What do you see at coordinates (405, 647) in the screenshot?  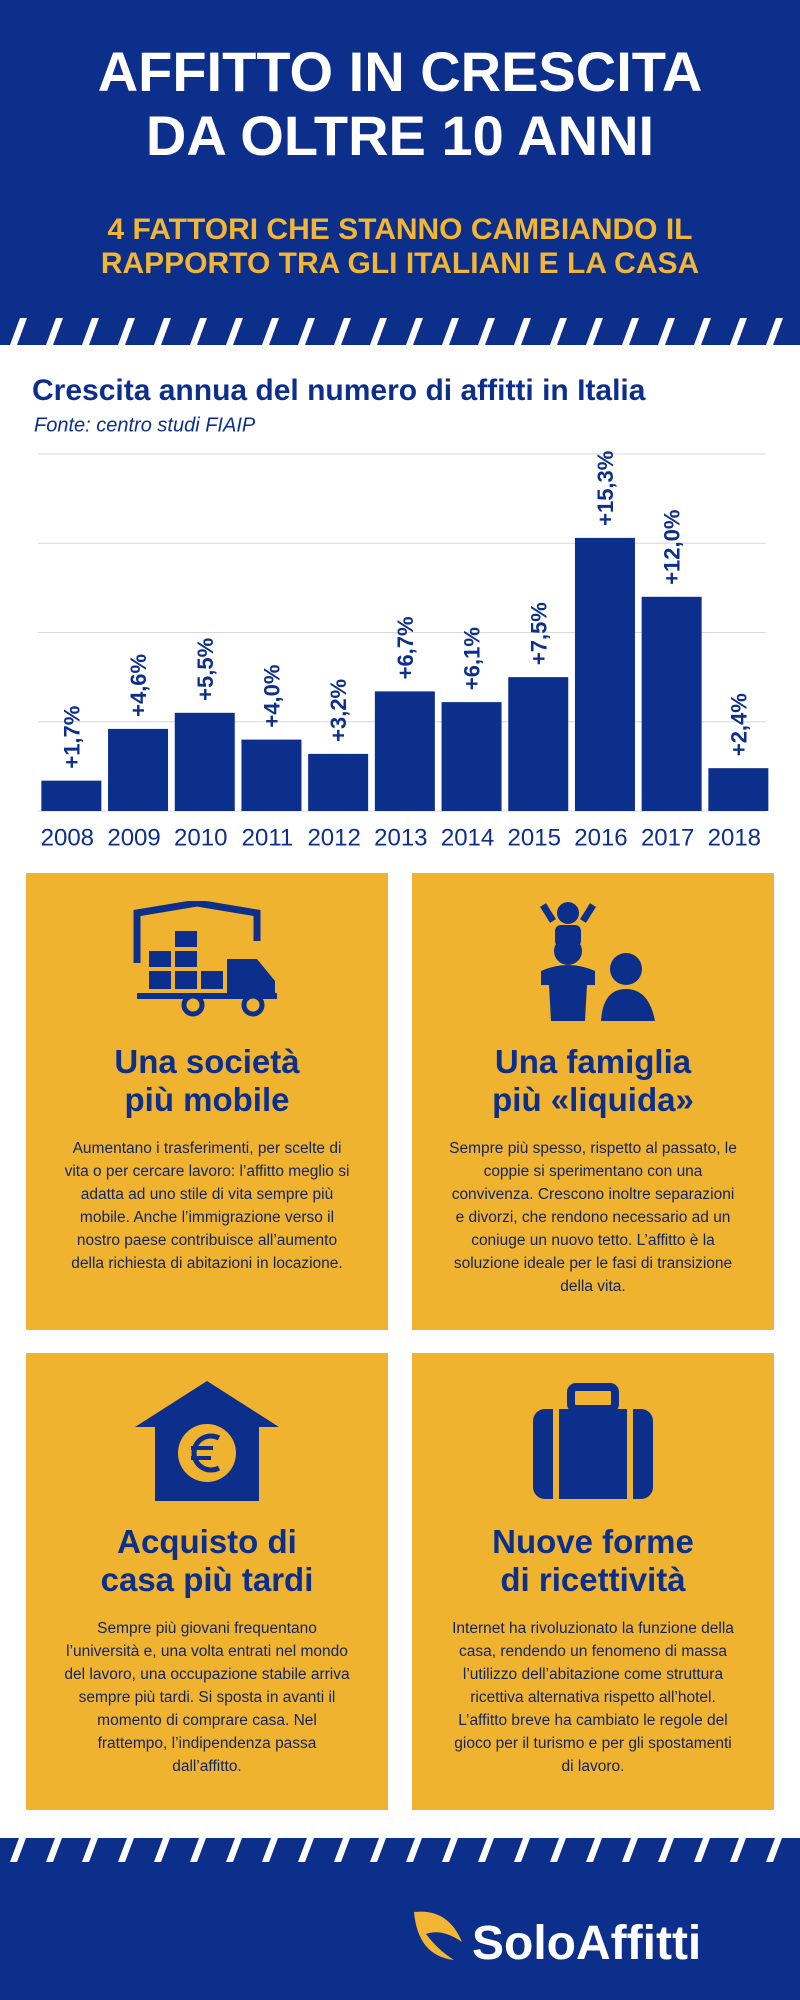 I see `value-label: +6,7%` at bounding box center [405, 647].